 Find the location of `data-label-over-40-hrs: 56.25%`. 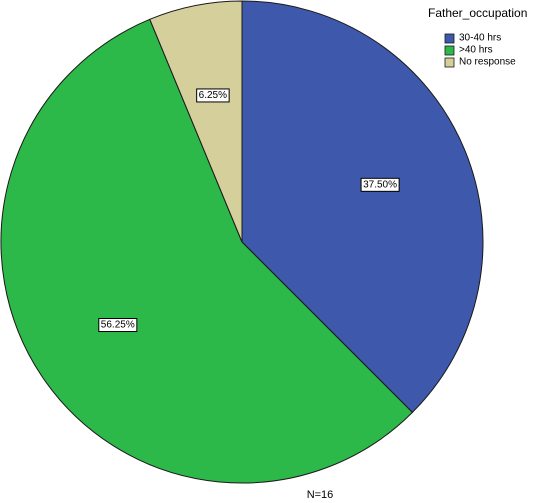

data-label-over-40-hrs: 56.25% is located at coordinates (118, 325).